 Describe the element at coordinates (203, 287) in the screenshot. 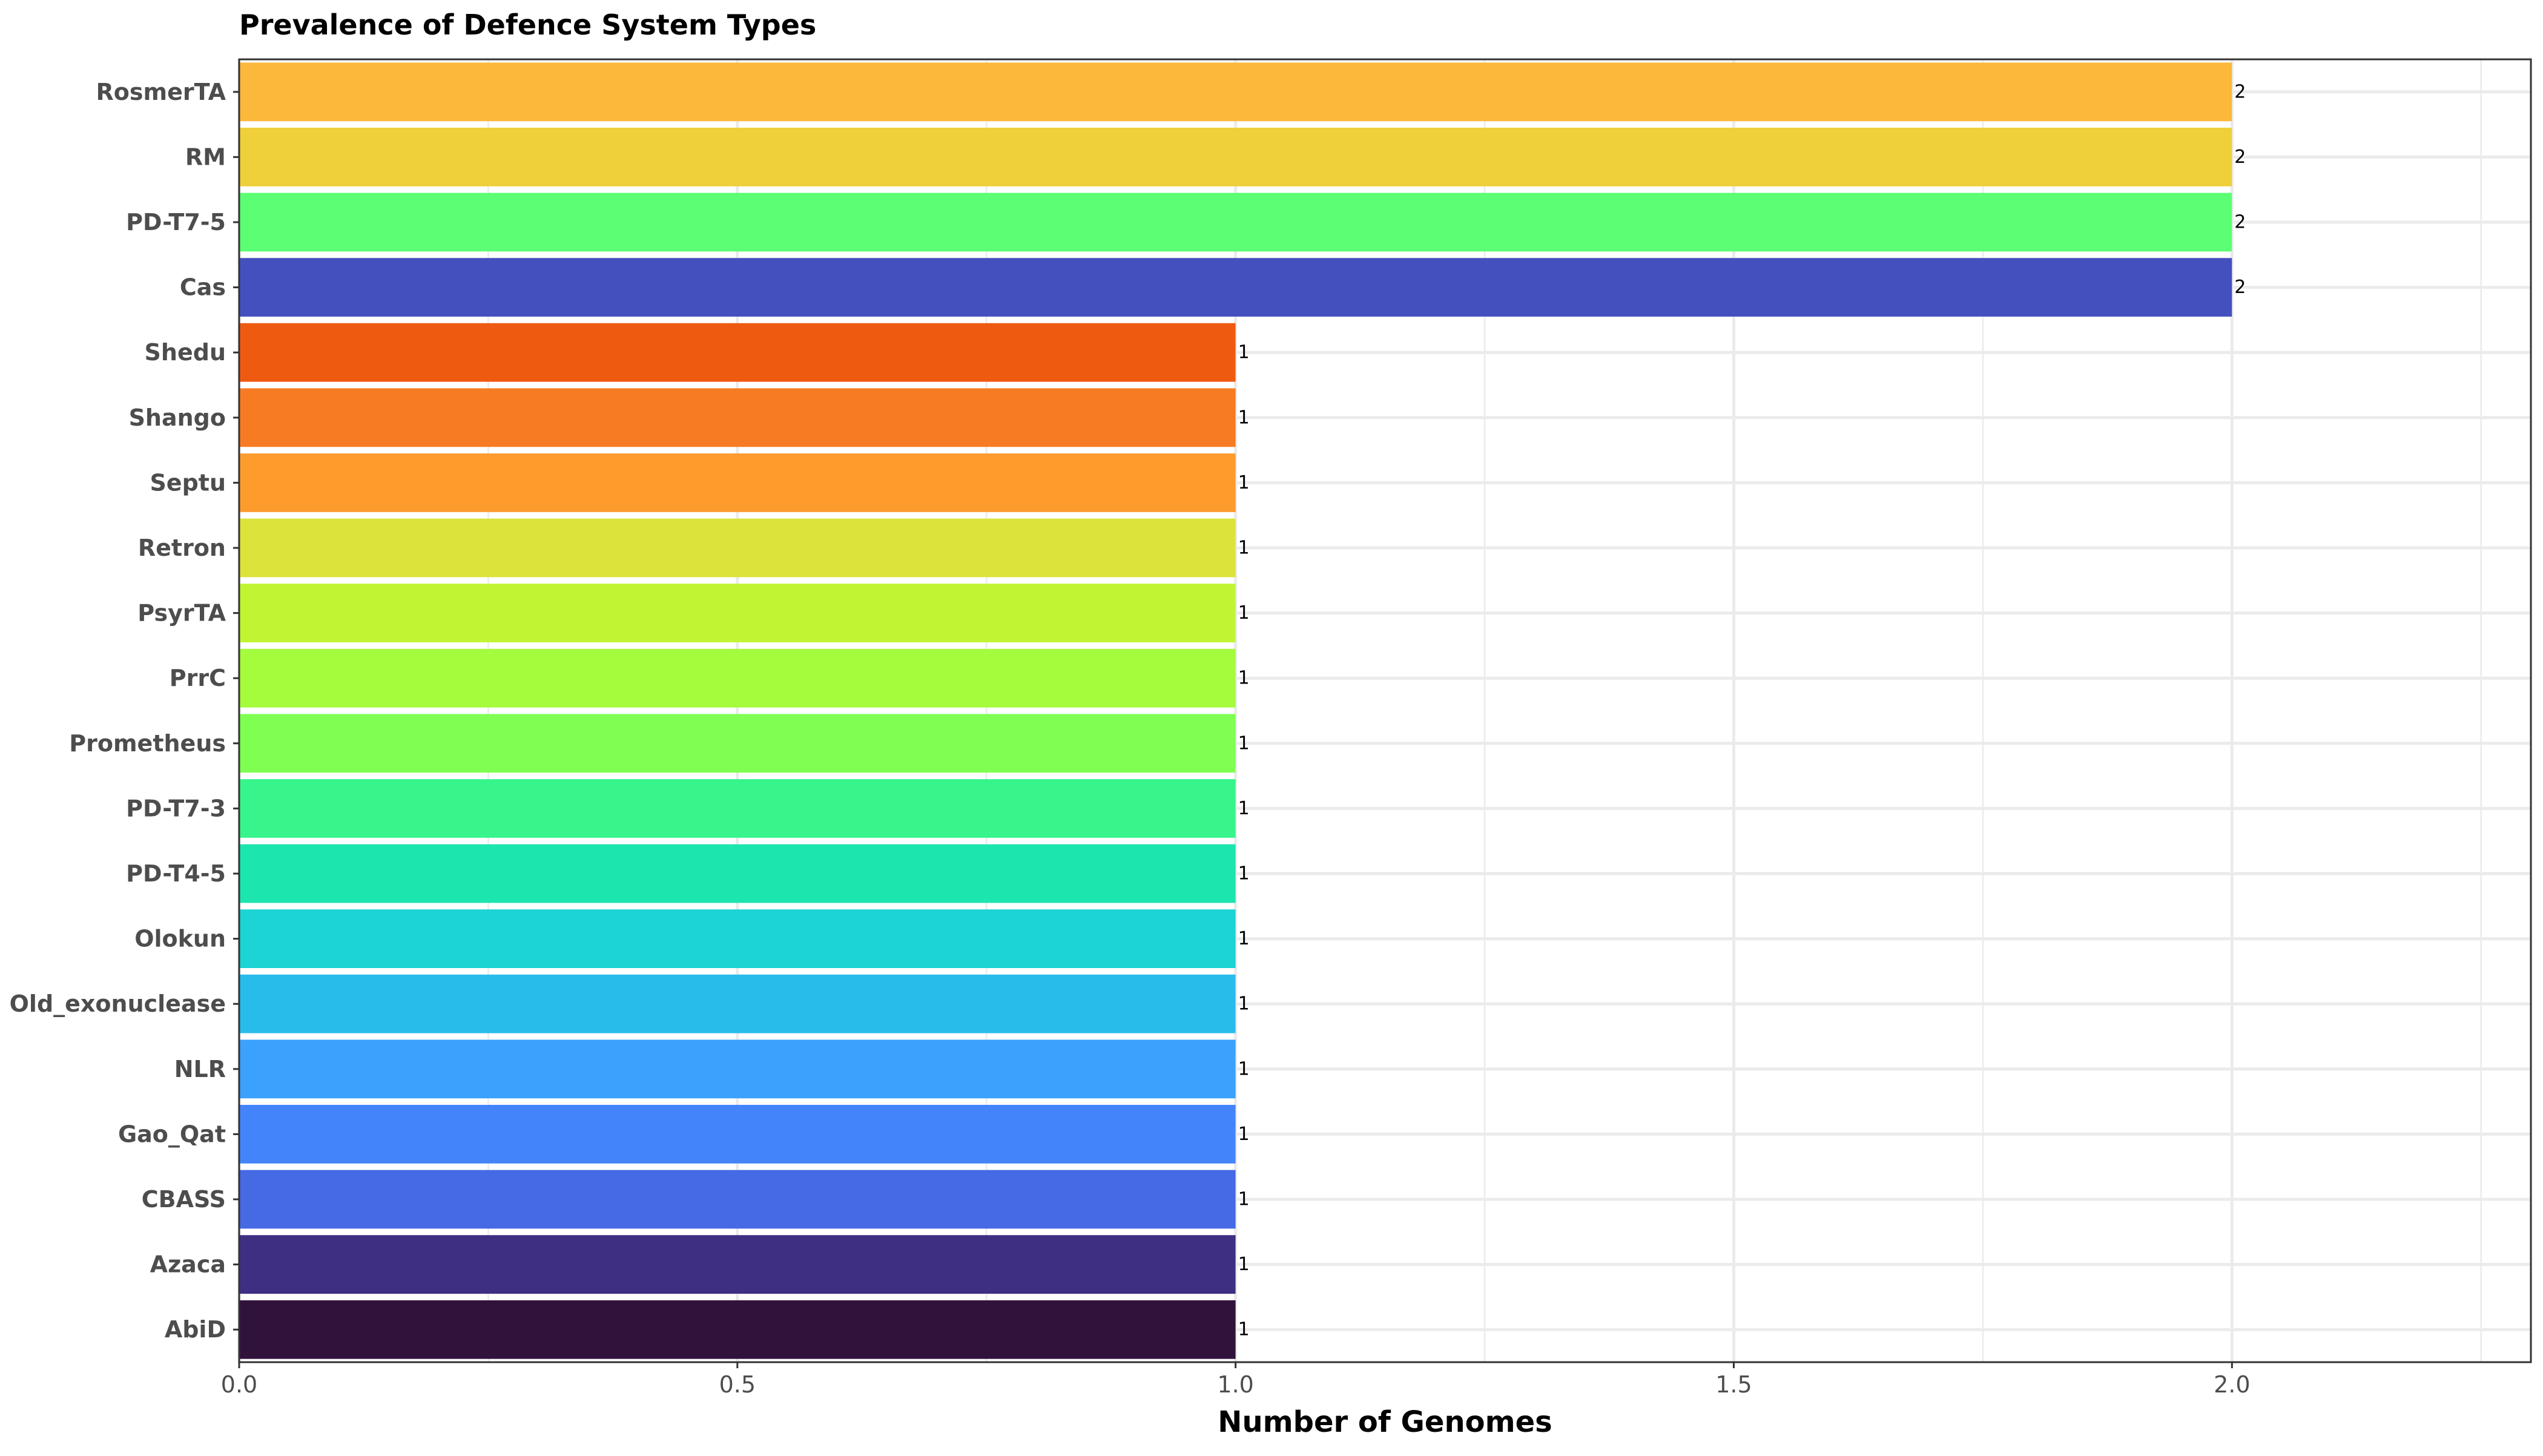

I see `y-tick-label: Cas` at that location.